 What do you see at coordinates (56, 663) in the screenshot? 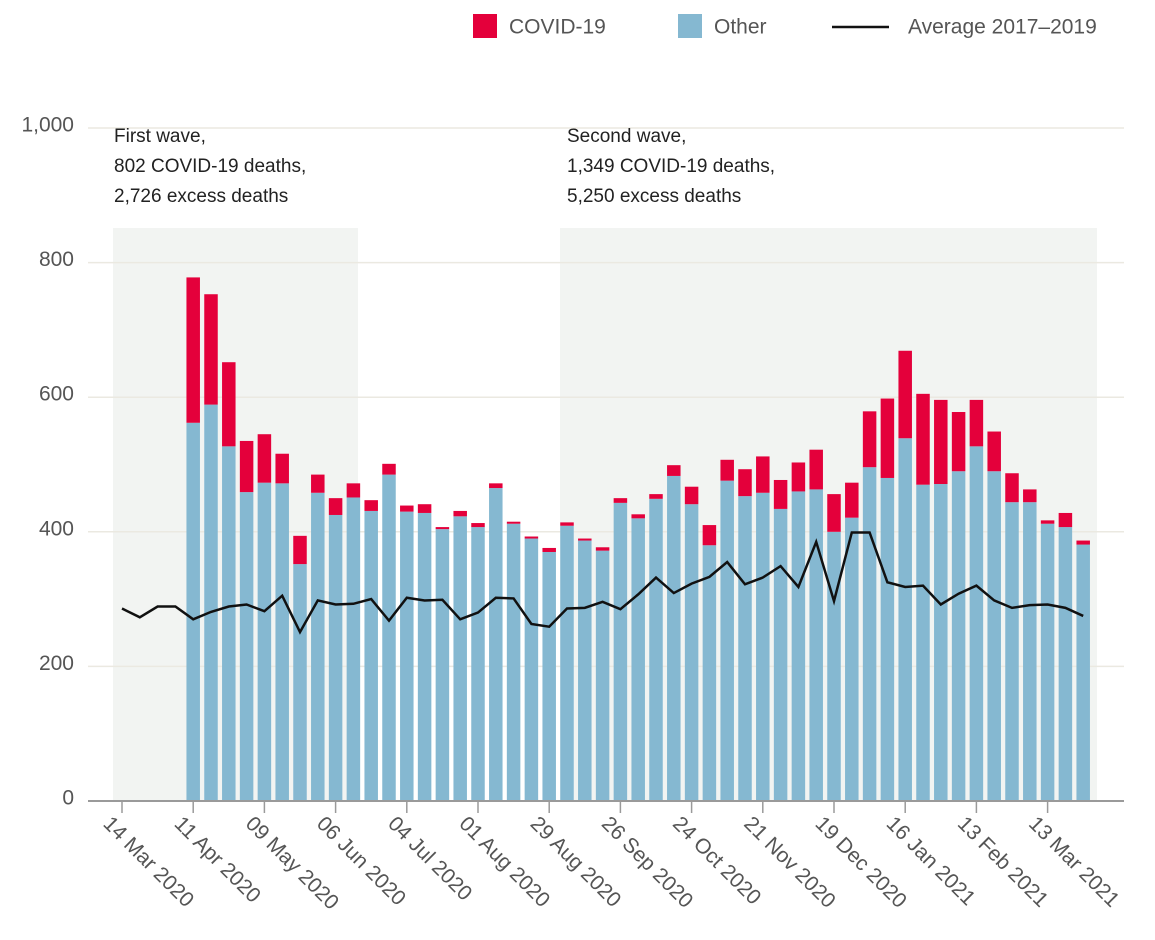
I see `y-tick-label: 200` at bounding box center [56, 663].